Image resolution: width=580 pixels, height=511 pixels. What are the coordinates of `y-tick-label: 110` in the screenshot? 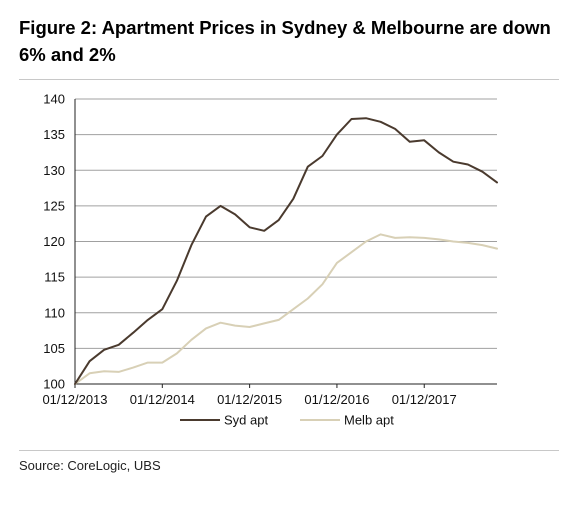 It's located at (54, 312).